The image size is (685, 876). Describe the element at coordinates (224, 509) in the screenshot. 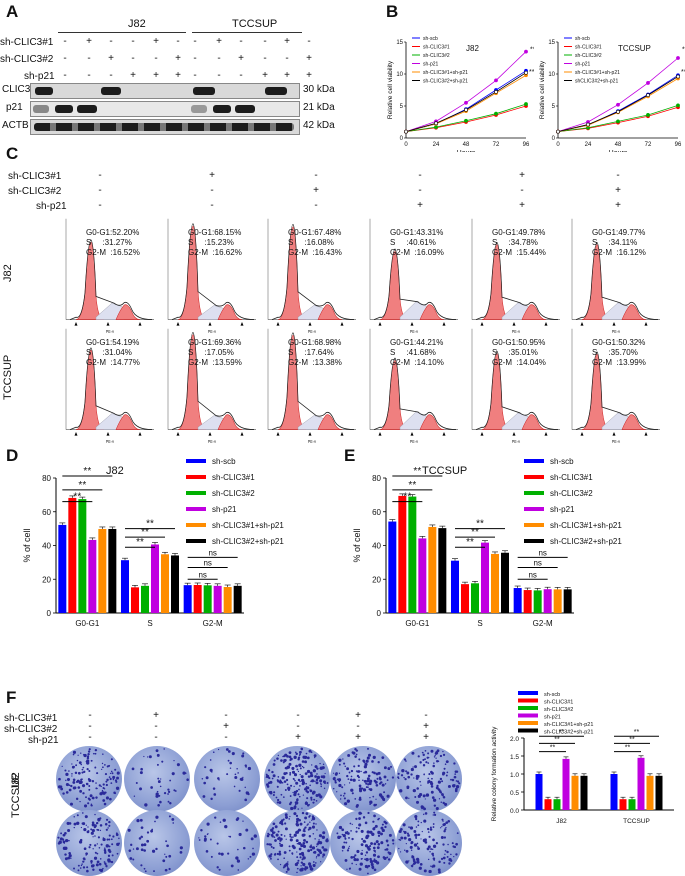

I see `legend-label-4: sh-p21` at that location.